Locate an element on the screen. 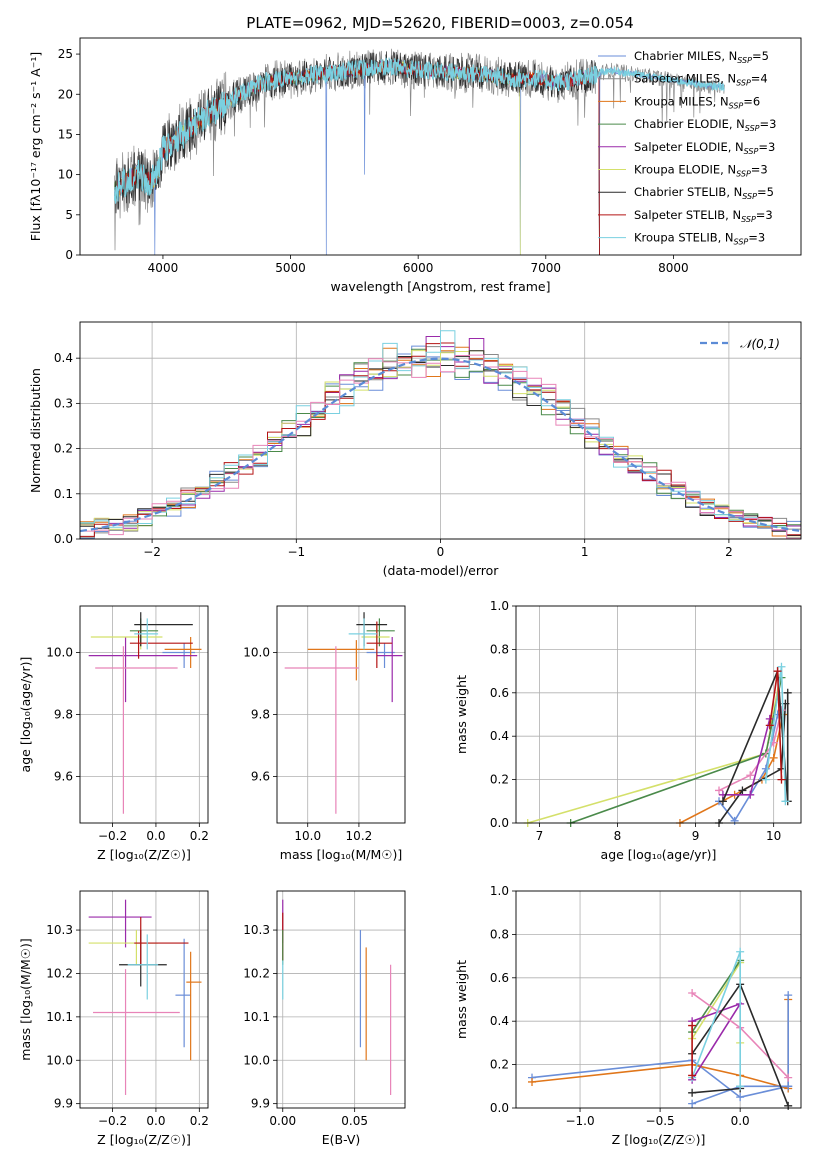 The height and width of the screenshot is (1170, 819). weight_vs_age-frame is located at coordinates (658, 714).